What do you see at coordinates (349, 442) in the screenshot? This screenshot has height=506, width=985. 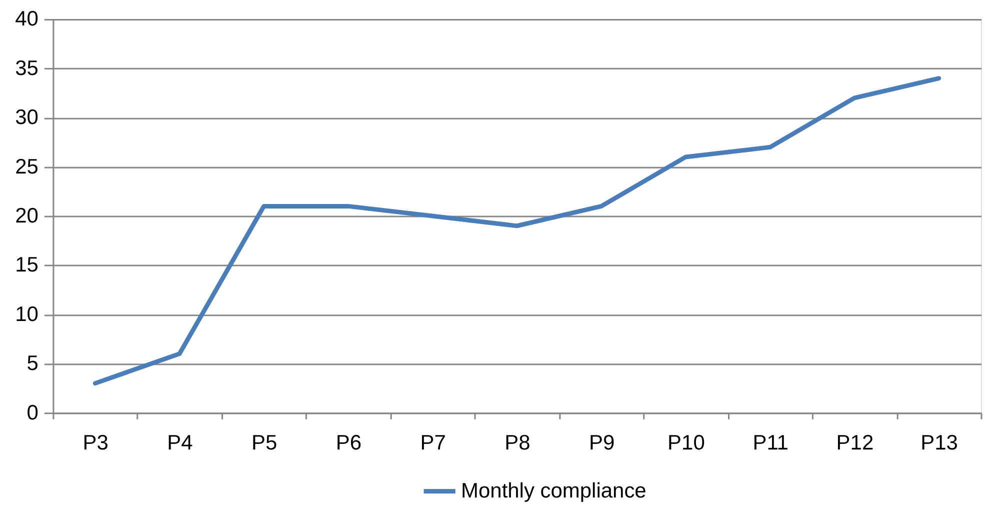 I see `x-tick-label: P6` at bounding box center [349, 442].